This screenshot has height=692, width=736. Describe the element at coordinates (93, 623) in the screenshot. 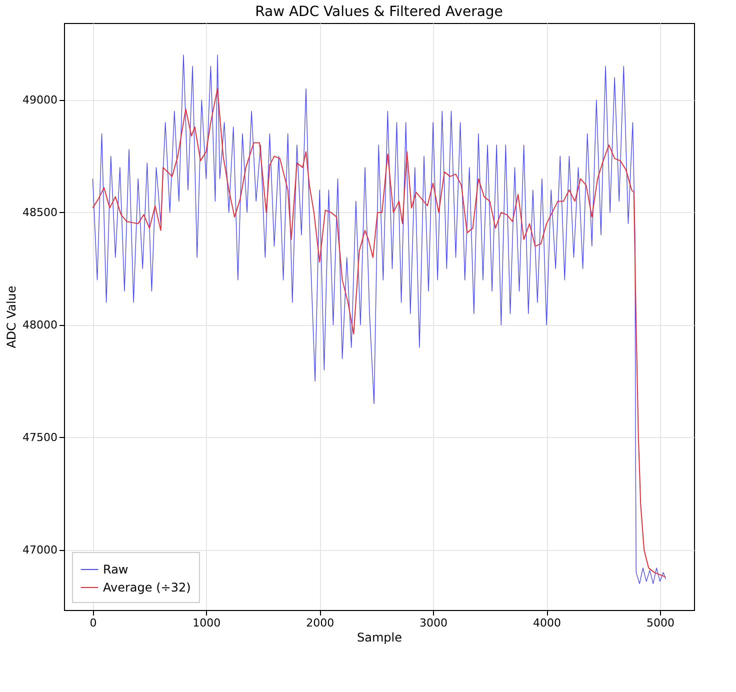

I see `x-tick-label: 0` at that location.